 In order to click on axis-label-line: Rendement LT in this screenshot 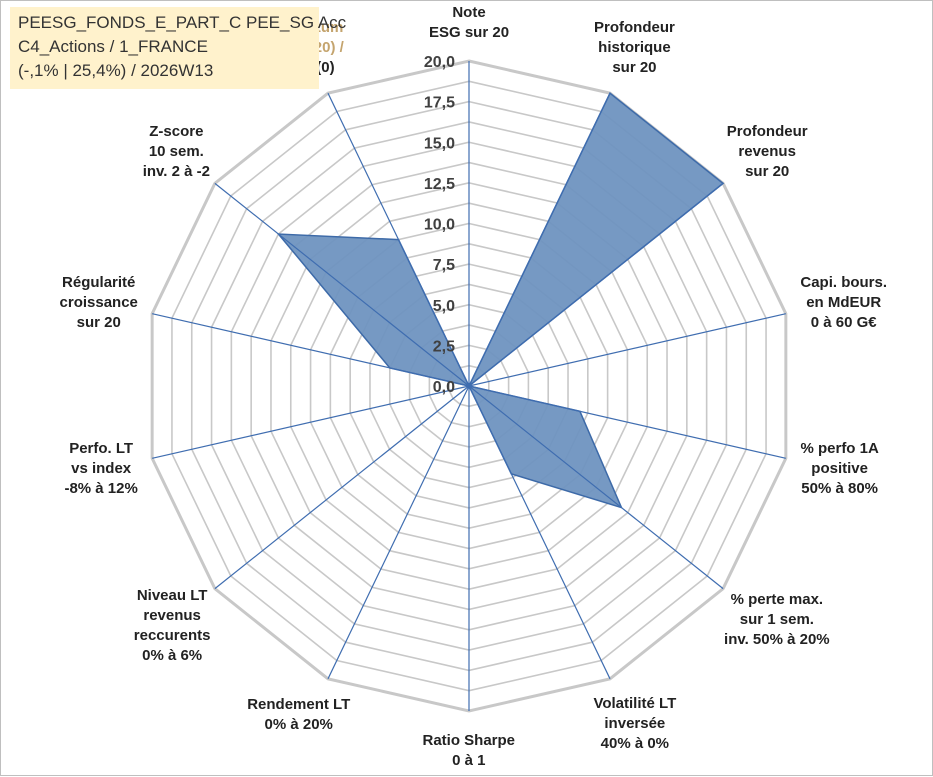, I will do `click(299, 704)`.